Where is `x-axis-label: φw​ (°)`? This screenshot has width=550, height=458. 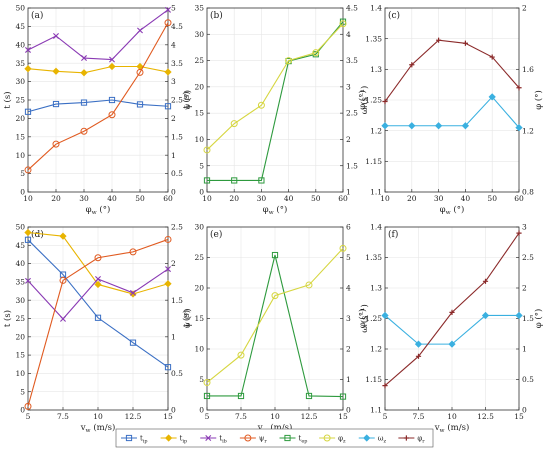 x-axis-label: φw​ (°) is located at coordinates (275, 210).